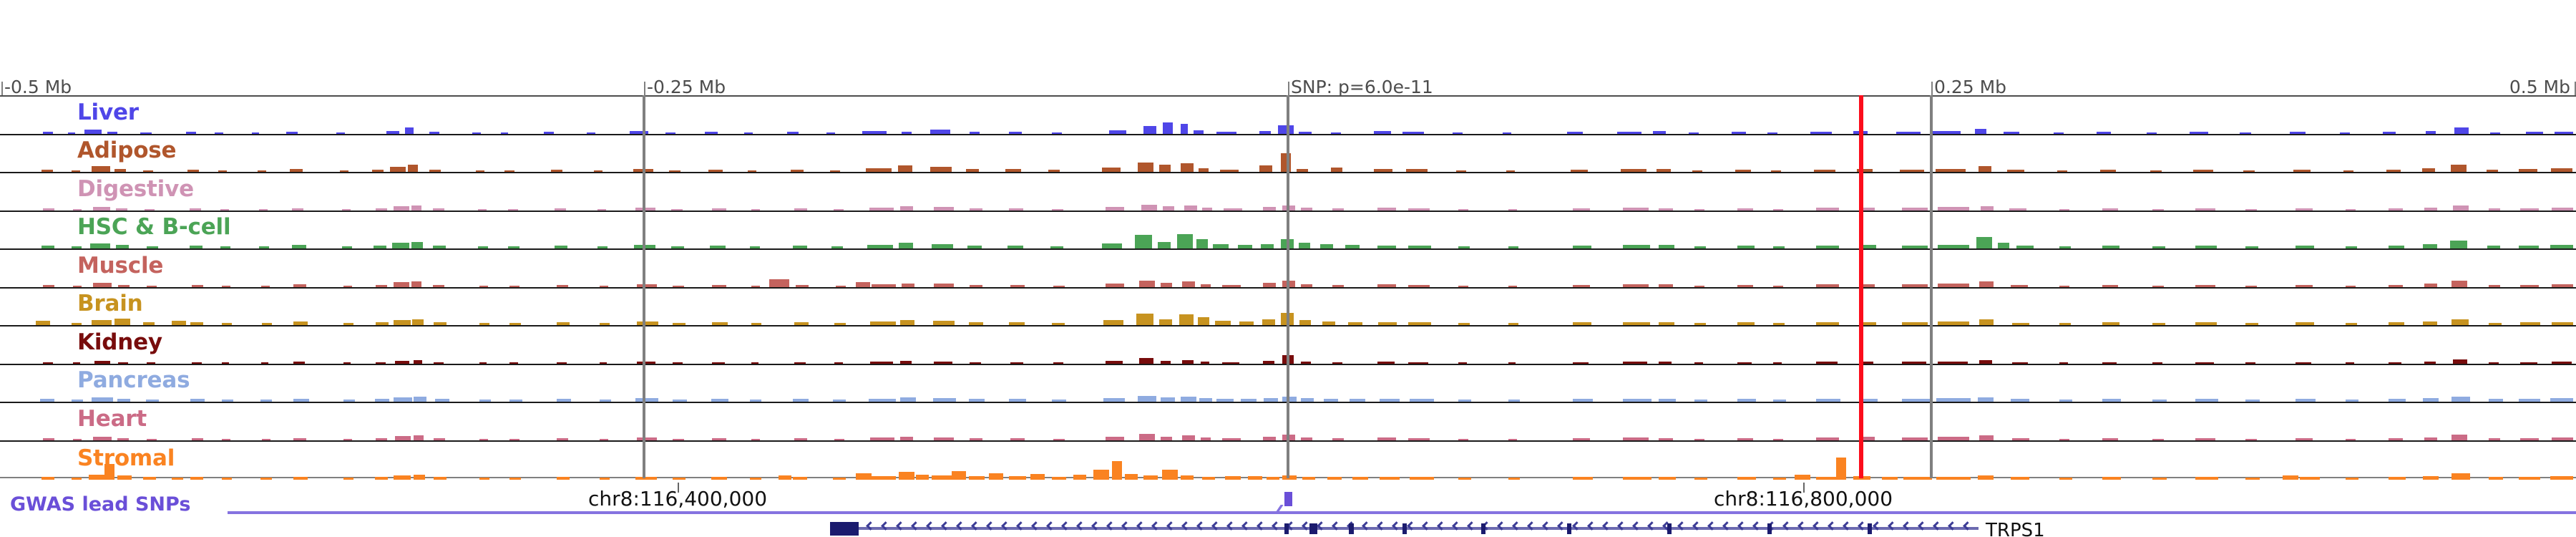 This screenshot has height=537, width=2576. What do you see at coordinates (108, 112) in the screenshot?
I see `track-label-liver: Liver` at bounding box center [108, 112].